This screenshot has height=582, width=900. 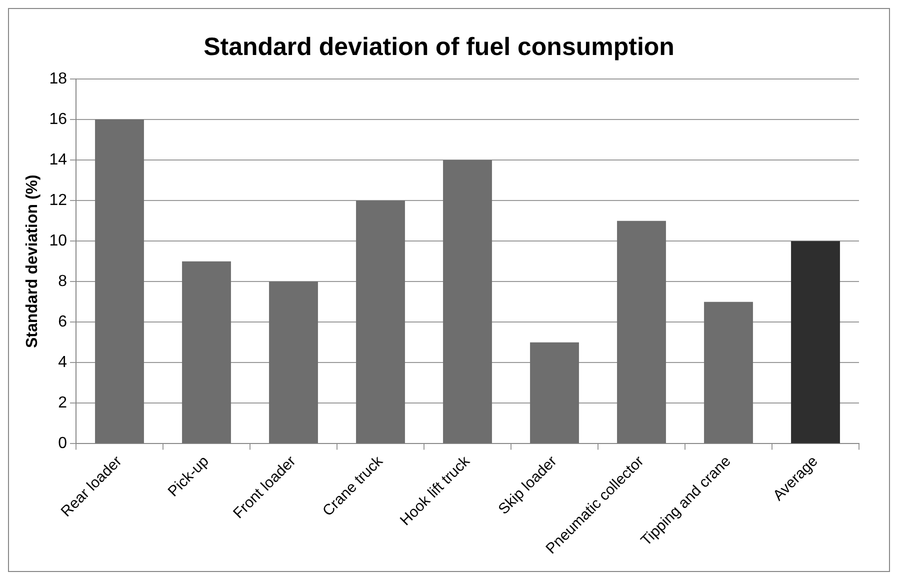 What do you see at coordinates (58, 79) in the screenshot?
I see `y-tick-label: 18` at bounding box center [58, 79].